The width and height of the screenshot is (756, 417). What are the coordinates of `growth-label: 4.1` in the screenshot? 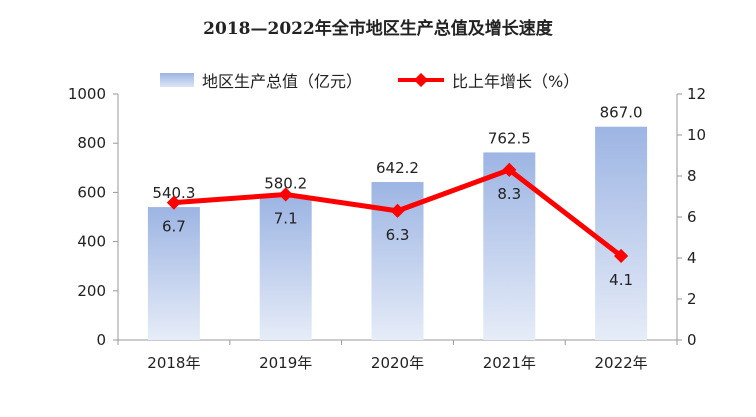 It's located at (621, 280).